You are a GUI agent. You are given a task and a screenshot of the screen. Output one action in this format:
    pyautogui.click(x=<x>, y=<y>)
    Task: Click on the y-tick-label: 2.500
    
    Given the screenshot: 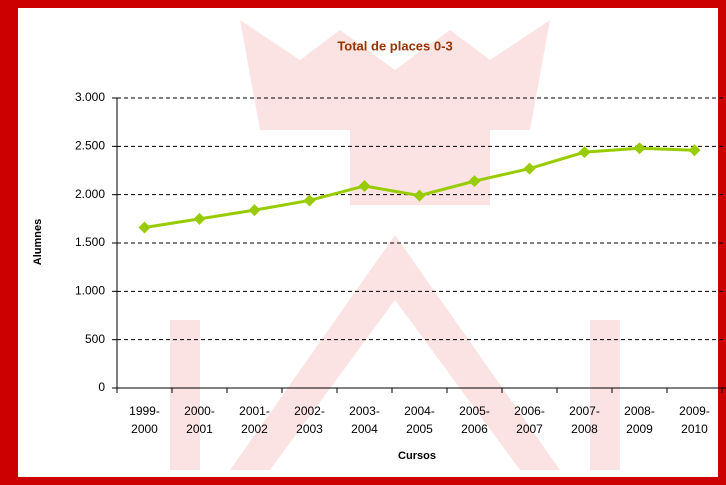 What is the action you would take?
    pyautogui.click(x=90, y=146)
    